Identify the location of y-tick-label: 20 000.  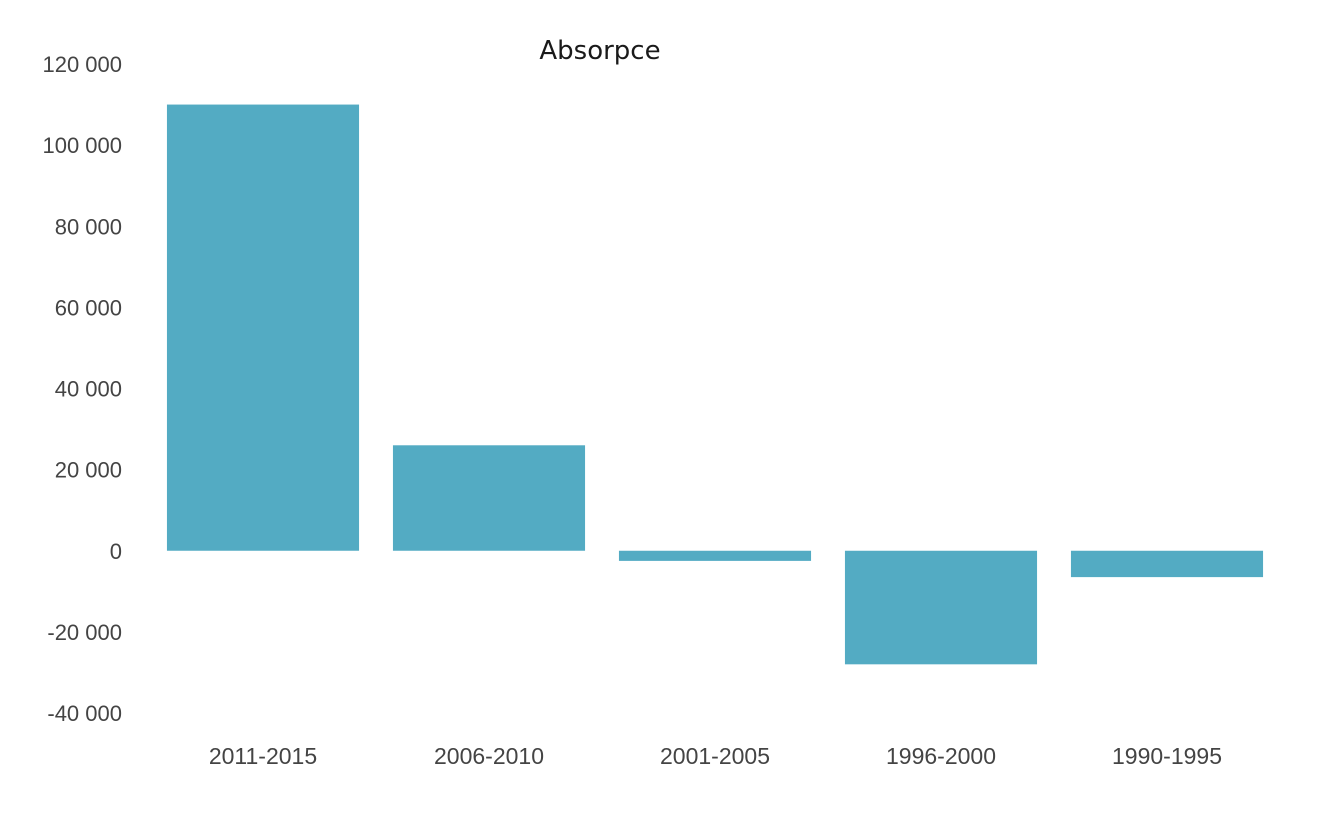
(88, 470).